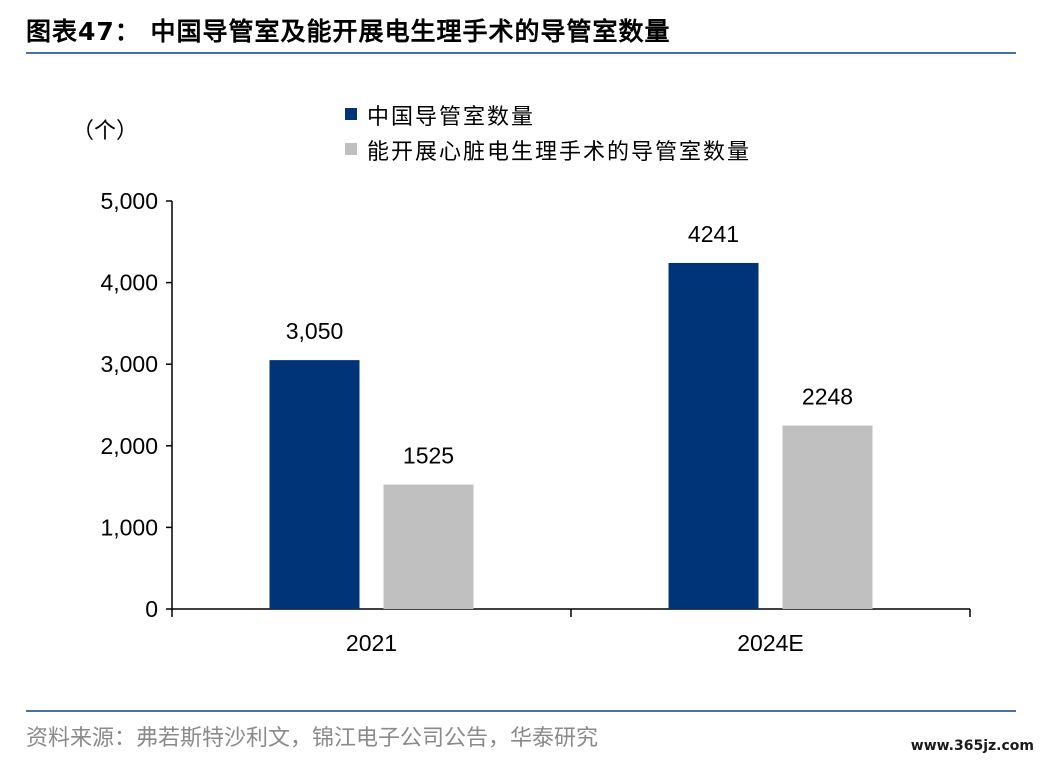 This screenshot has width=1048, height=760. Describe the element at coordinates (129, 446) in the screenshot. I see `y-tick-label: 2,000` at that location.